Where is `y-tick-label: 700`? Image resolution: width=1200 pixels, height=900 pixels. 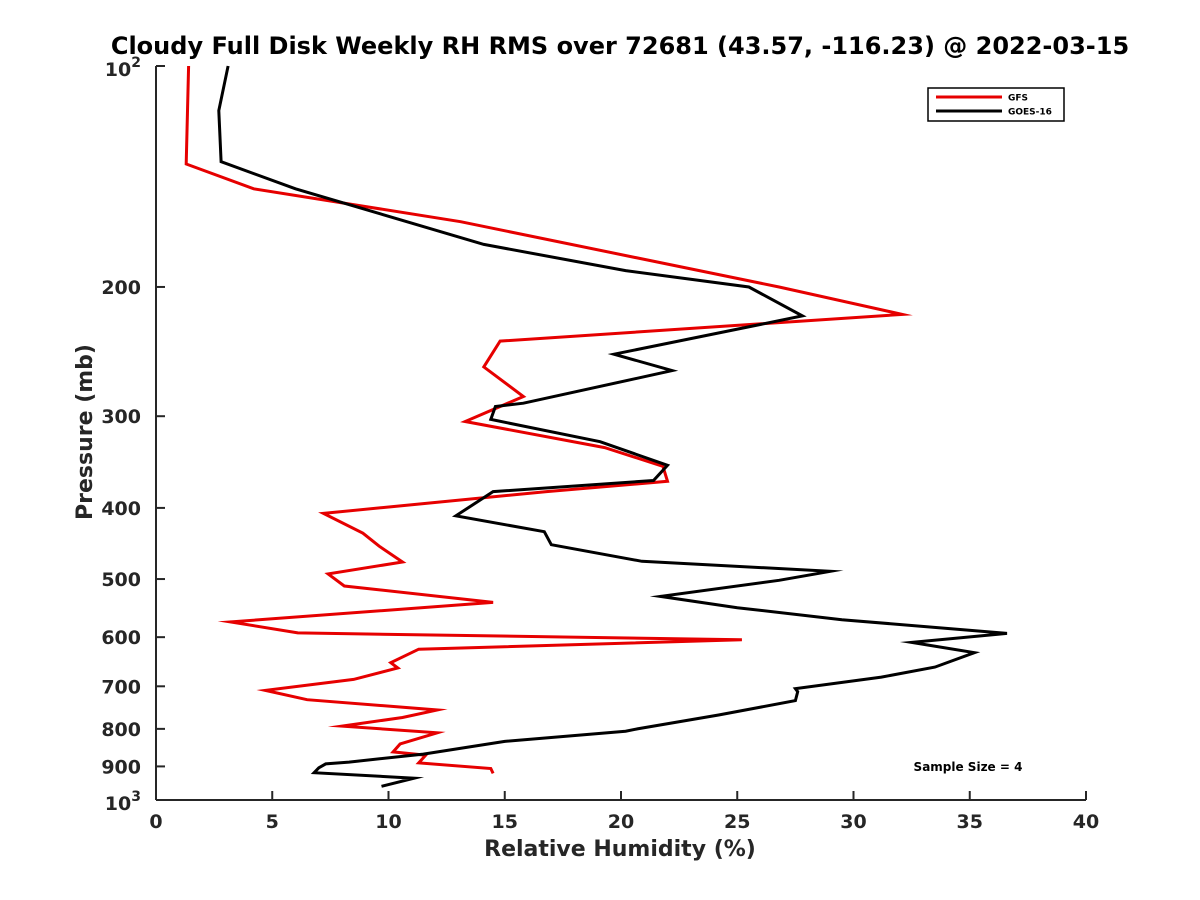
y-tick-label: 700 is located at coordinates (121, 687).